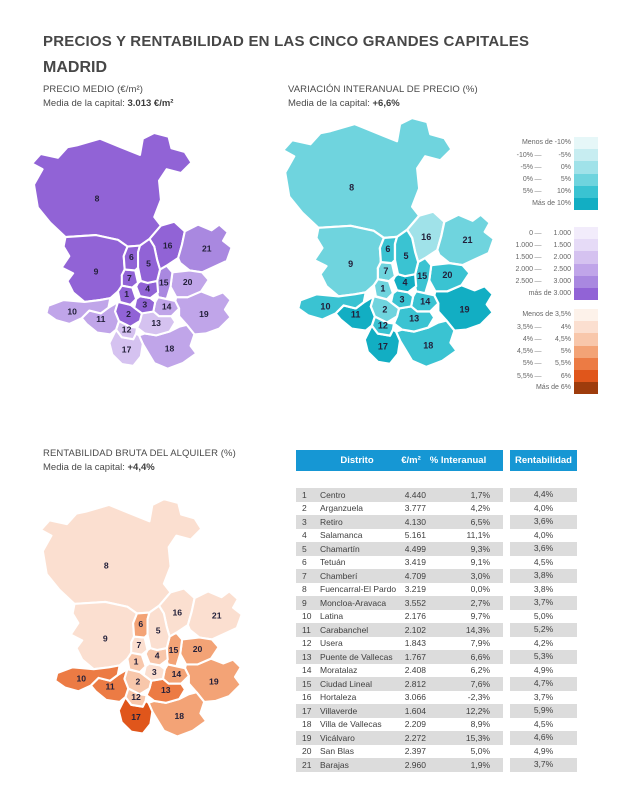 The height and width of the screenshot is (797, 627). What do you see at coordinates (480, 602) in the screenshot?
I see `cell-interannual: 2,7%` at bounding box center [480, 602].